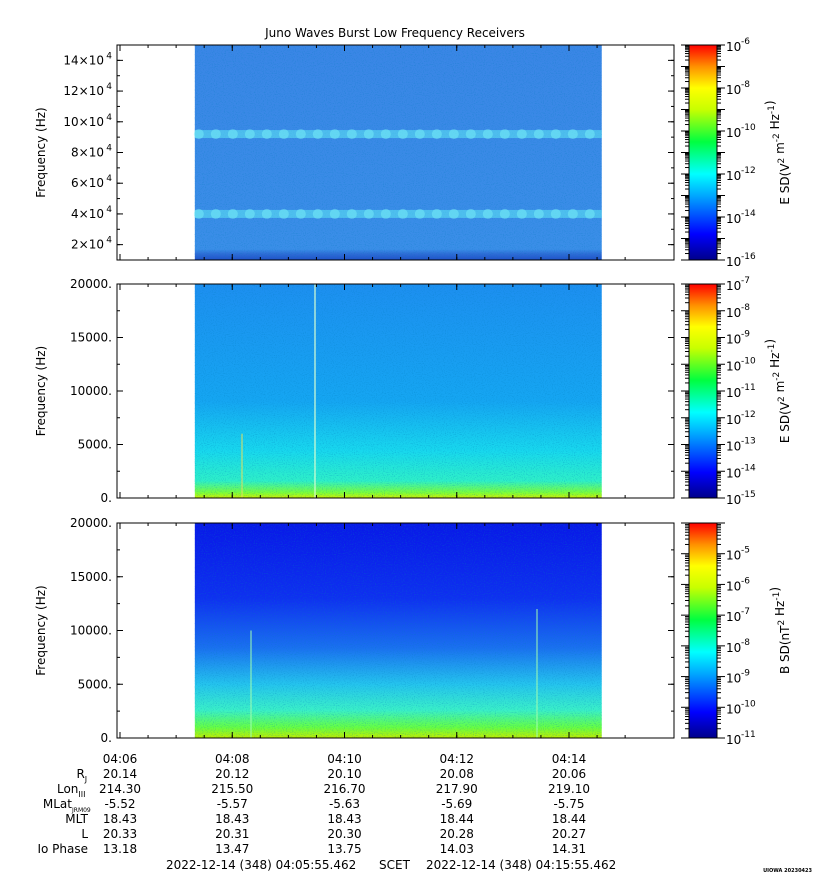 The image size is (815, 880). What do you see at coordinates (787, 871) in the screenshot?
I see `footer-credit: UIOWA 20230423` at bounding box center [787, 871].